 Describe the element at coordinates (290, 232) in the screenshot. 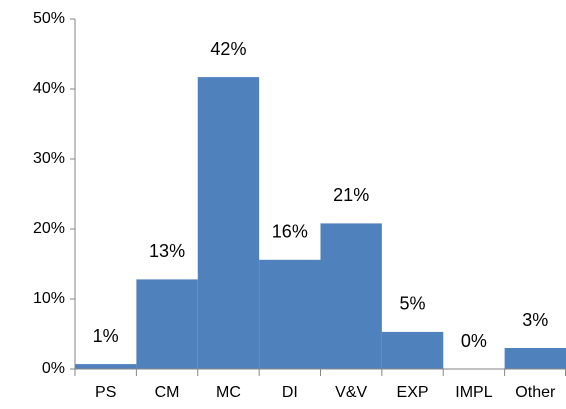

I see `data-label: 16%` at that location.